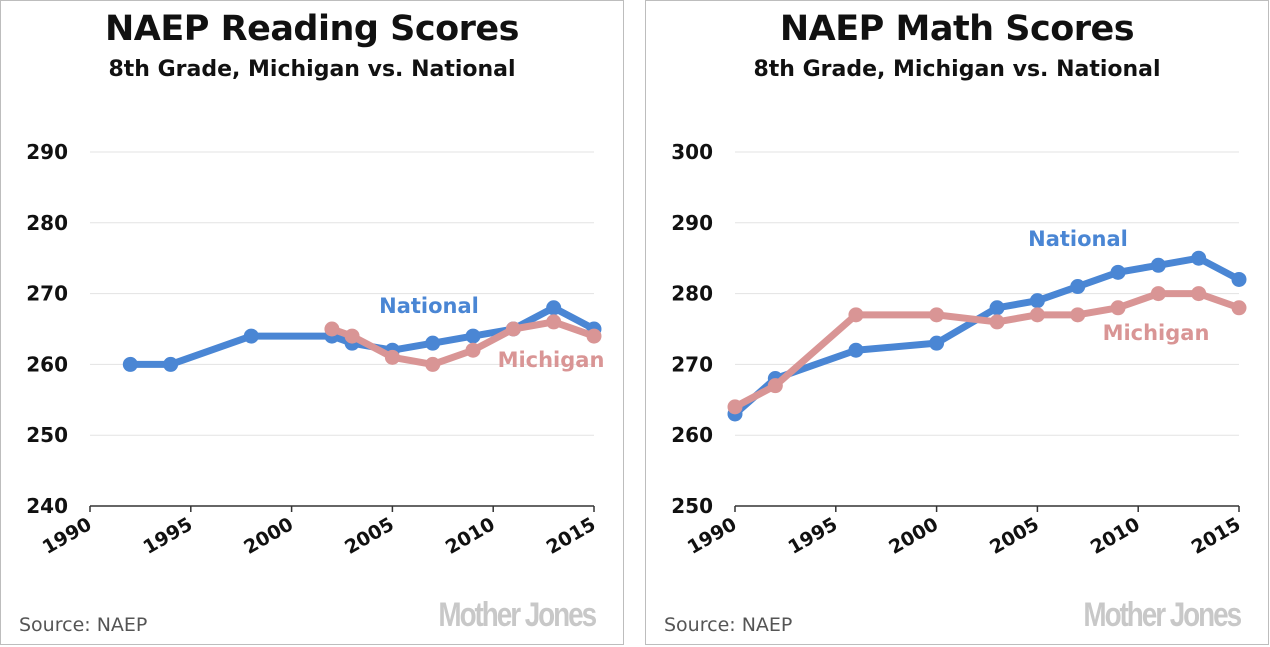  What do you see at coordinates (957, 29) in the screenshot?
I see `chart-title: NAEP Math Scores` at bounding box center [957, 29].